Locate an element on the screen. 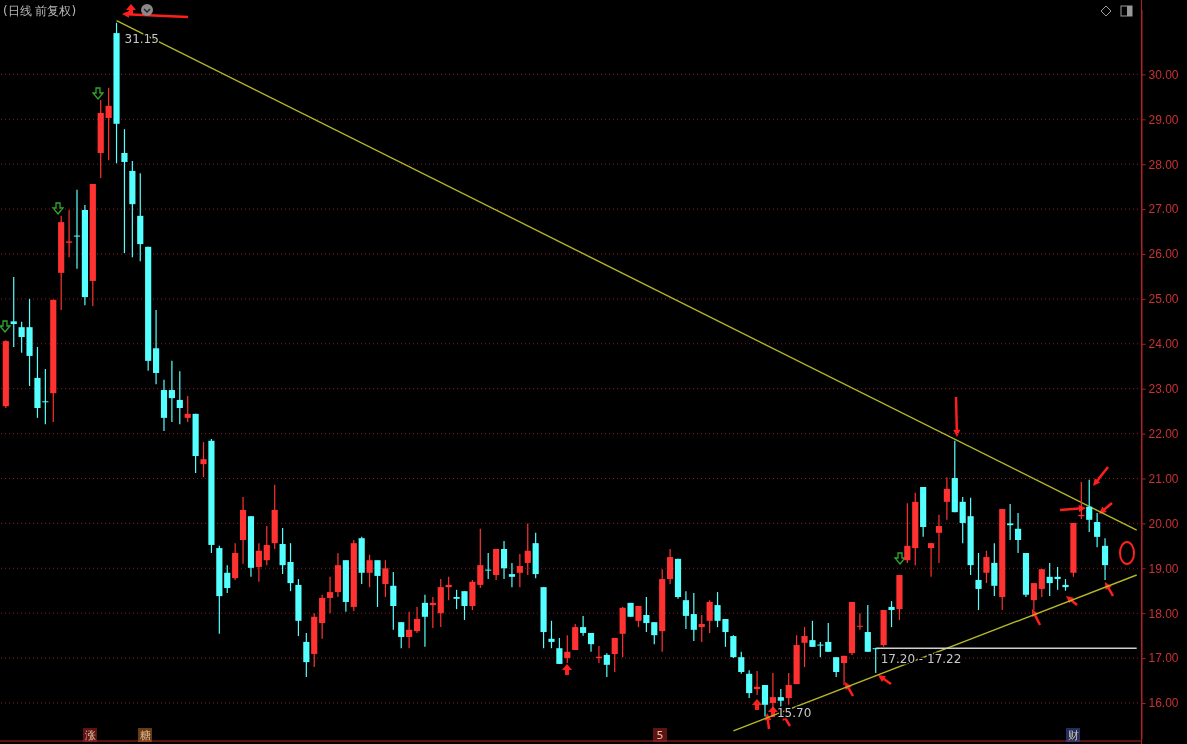  y-tick-label: 29.00 is located at coordinates (1163, 119).